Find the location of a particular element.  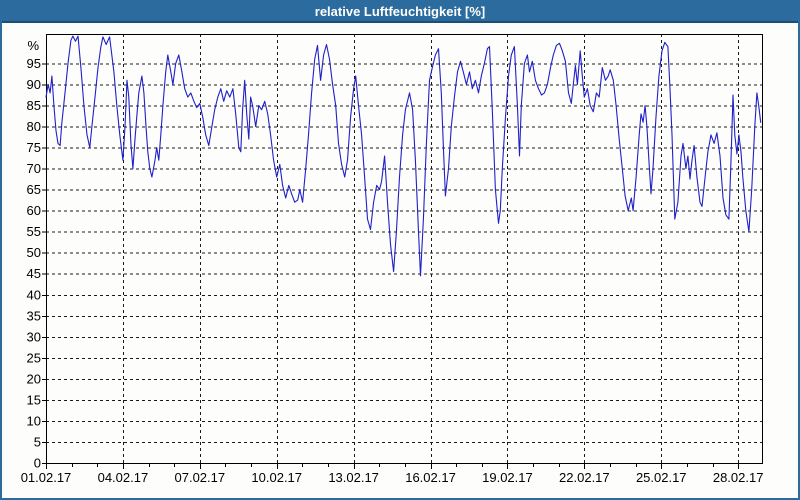

y-tick-label: 50 is located at coordinates (34, 252).